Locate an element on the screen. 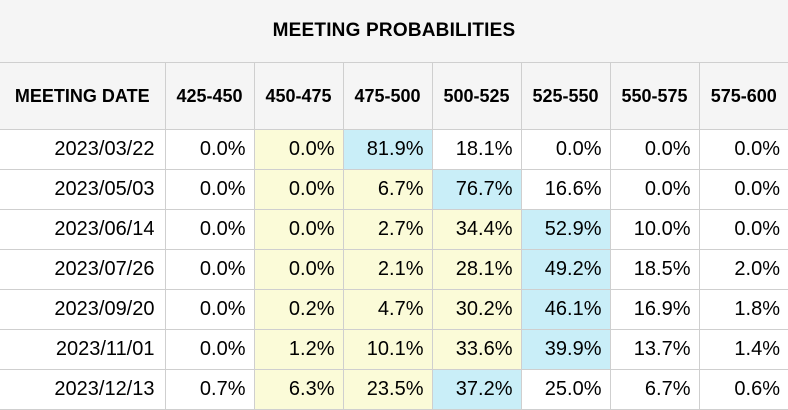 The width and height of the screenshot is (788, 410). probability-cell: 52.9% is located at coordinates (566, 229).